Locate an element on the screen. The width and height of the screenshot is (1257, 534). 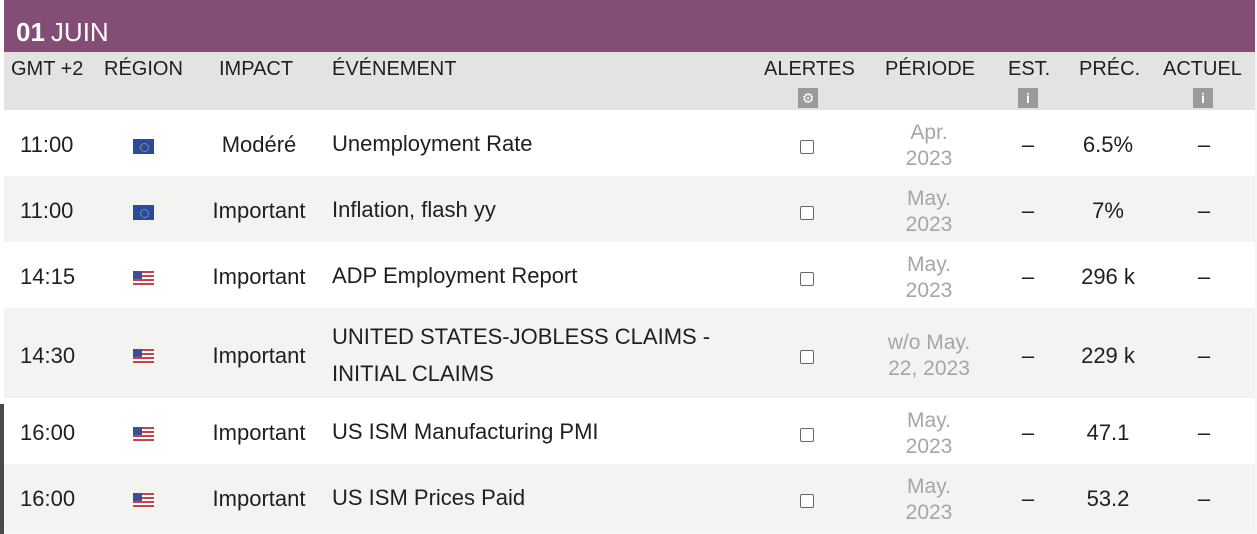
header-impact: IMPACT is located at coordinates (256, 69).